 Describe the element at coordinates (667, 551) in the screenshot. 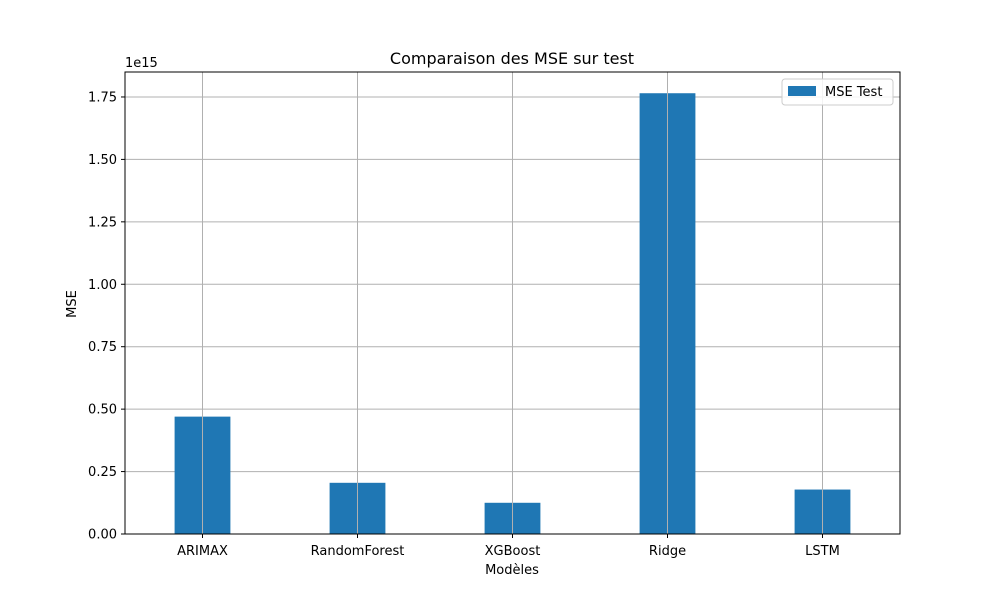

I see `x-tick-label: Ridge` at that location.